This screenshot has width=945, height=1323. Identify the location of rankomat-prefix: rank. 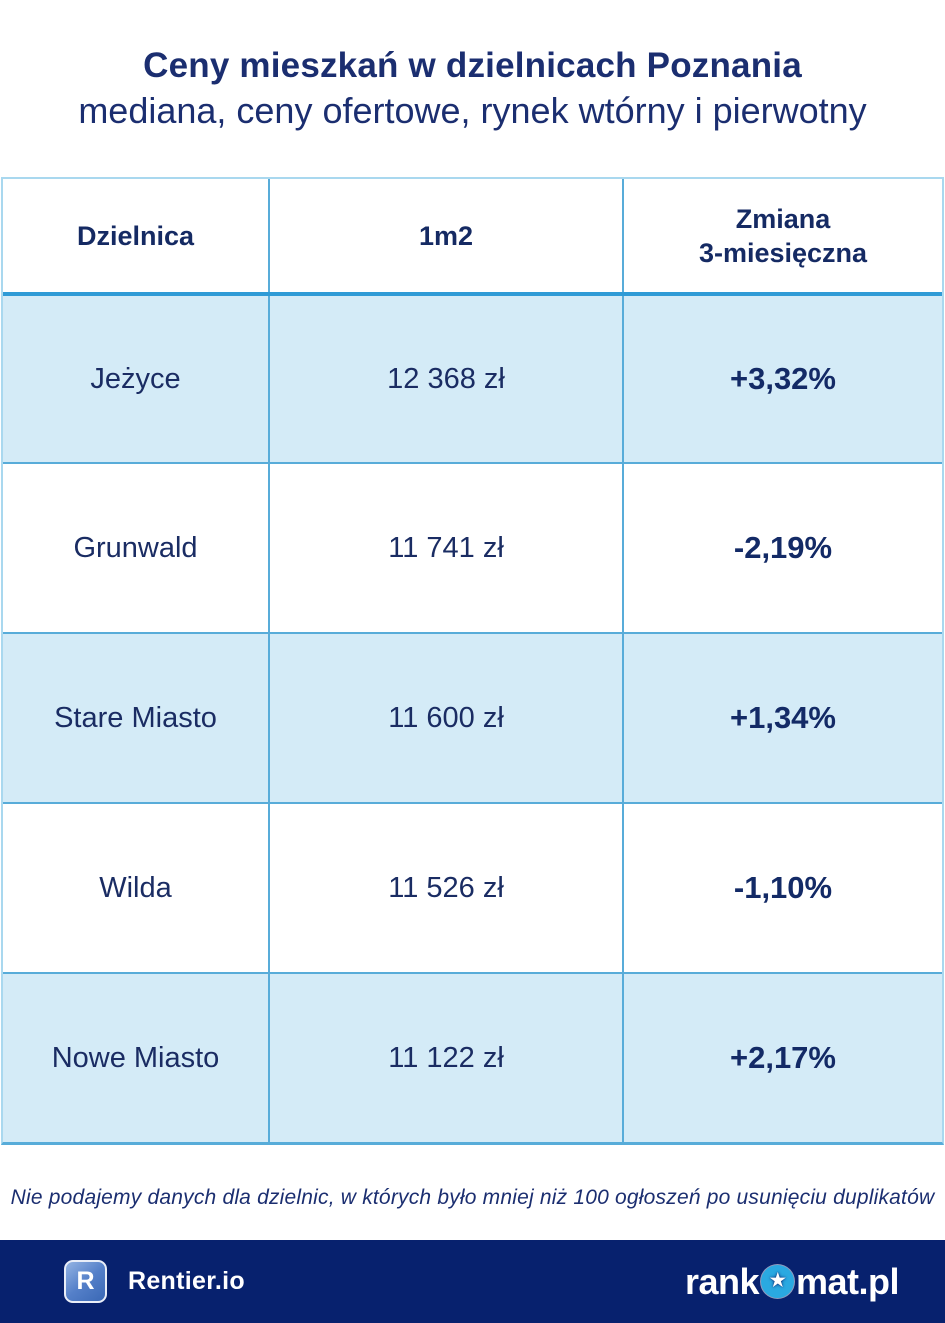
(722, 1281).